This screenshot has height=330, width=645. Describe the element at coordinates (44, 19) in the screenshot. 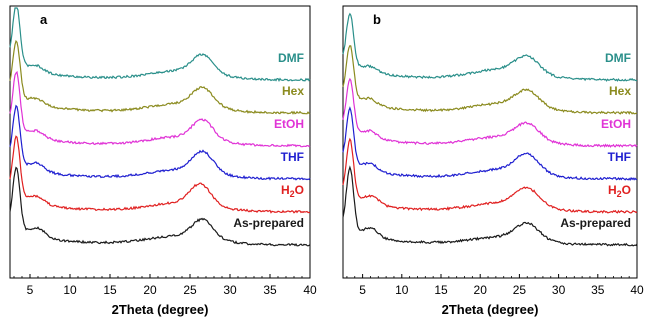

I see `panel-label: a` at that location.